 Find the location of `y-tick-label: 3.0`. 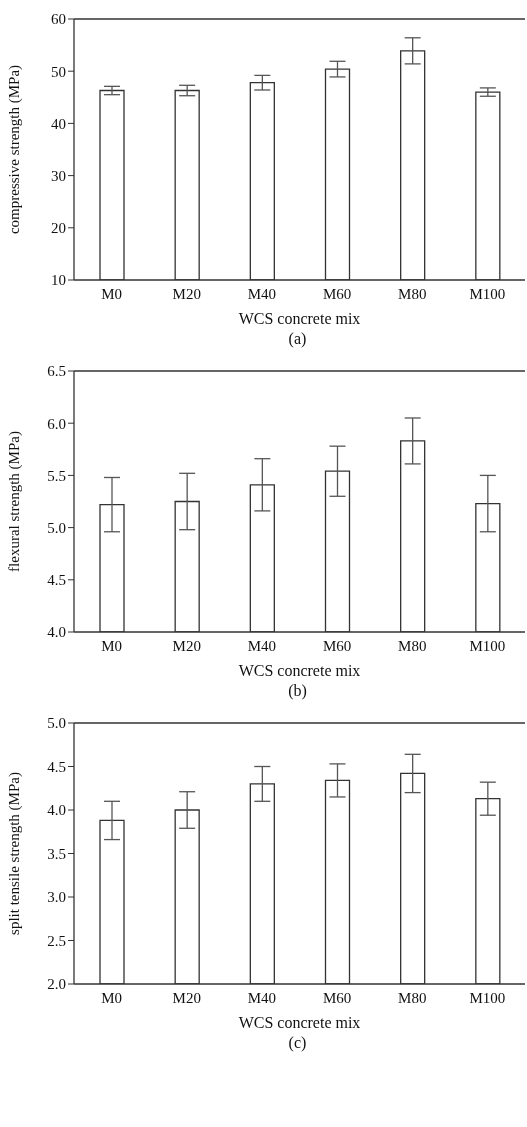

y-tick-label: 3.0 is located at coordinates (56, 897).